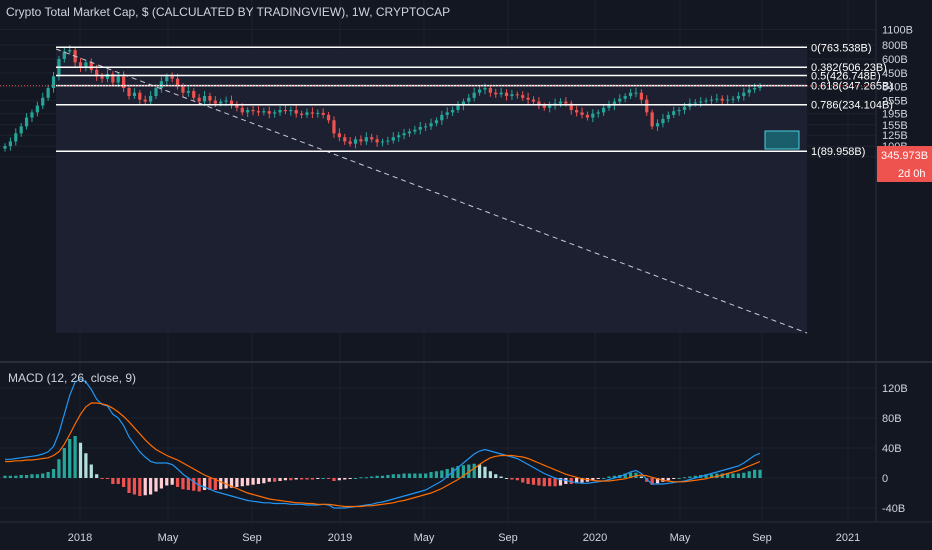 Image resolution: width=932 pixels, height=550 pixels. What do you see at coordinates (895, 136) in the screenshot?
I see `price-tick-label: 125B` at bounding box center [895, 136].